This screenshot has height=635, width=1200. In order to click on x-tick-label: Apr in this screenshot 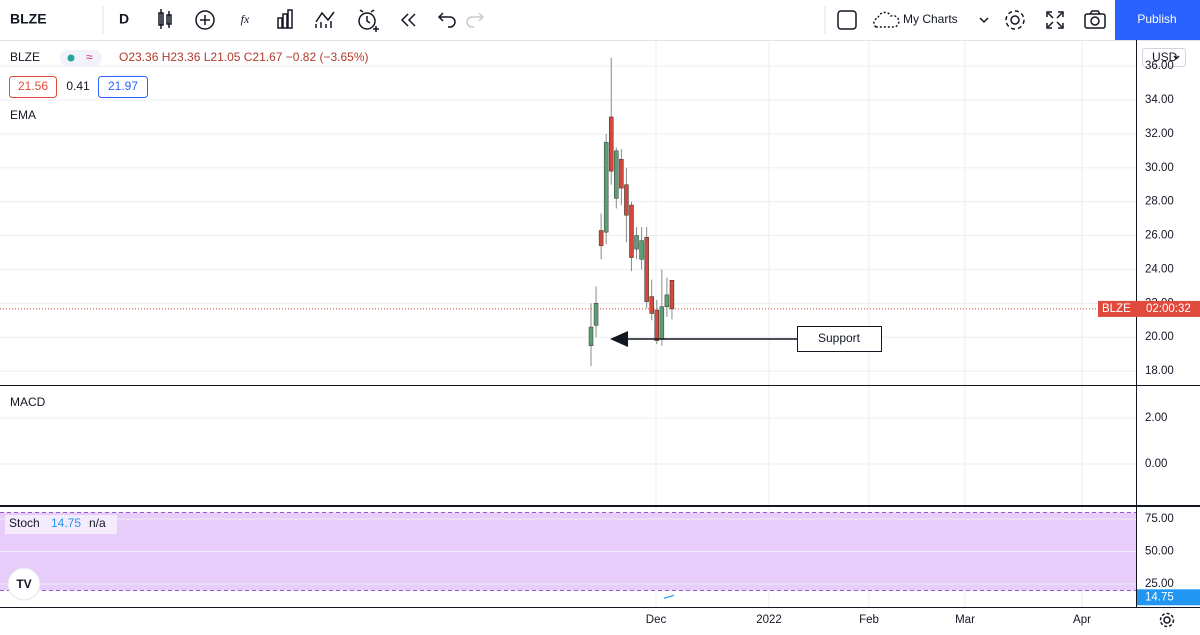, I will do `click(1082, 620)`.